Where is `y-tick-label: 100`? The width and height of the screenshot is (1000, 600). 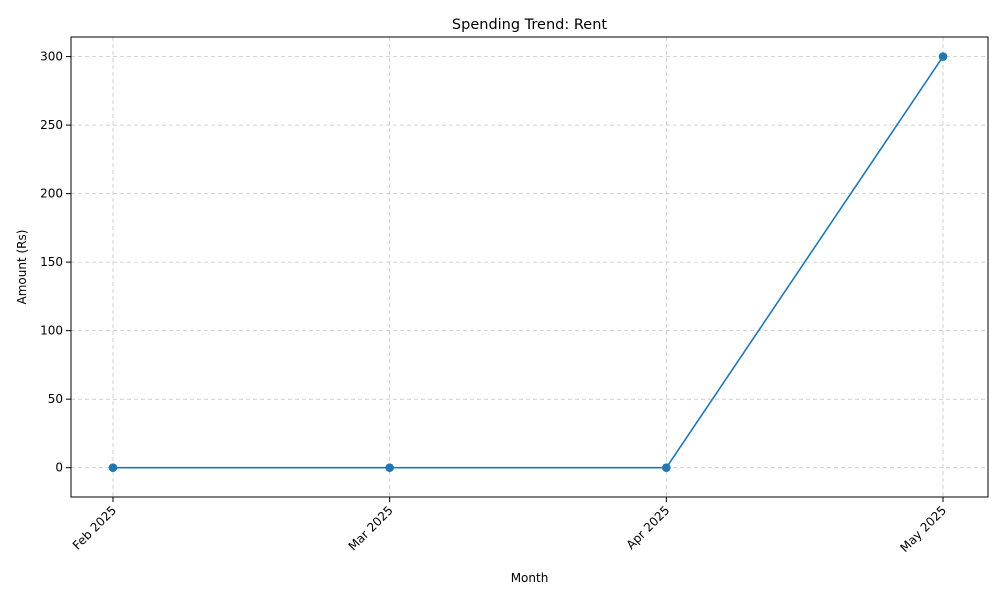 y-tick-label: 100 is located at coordinates (51, 331).